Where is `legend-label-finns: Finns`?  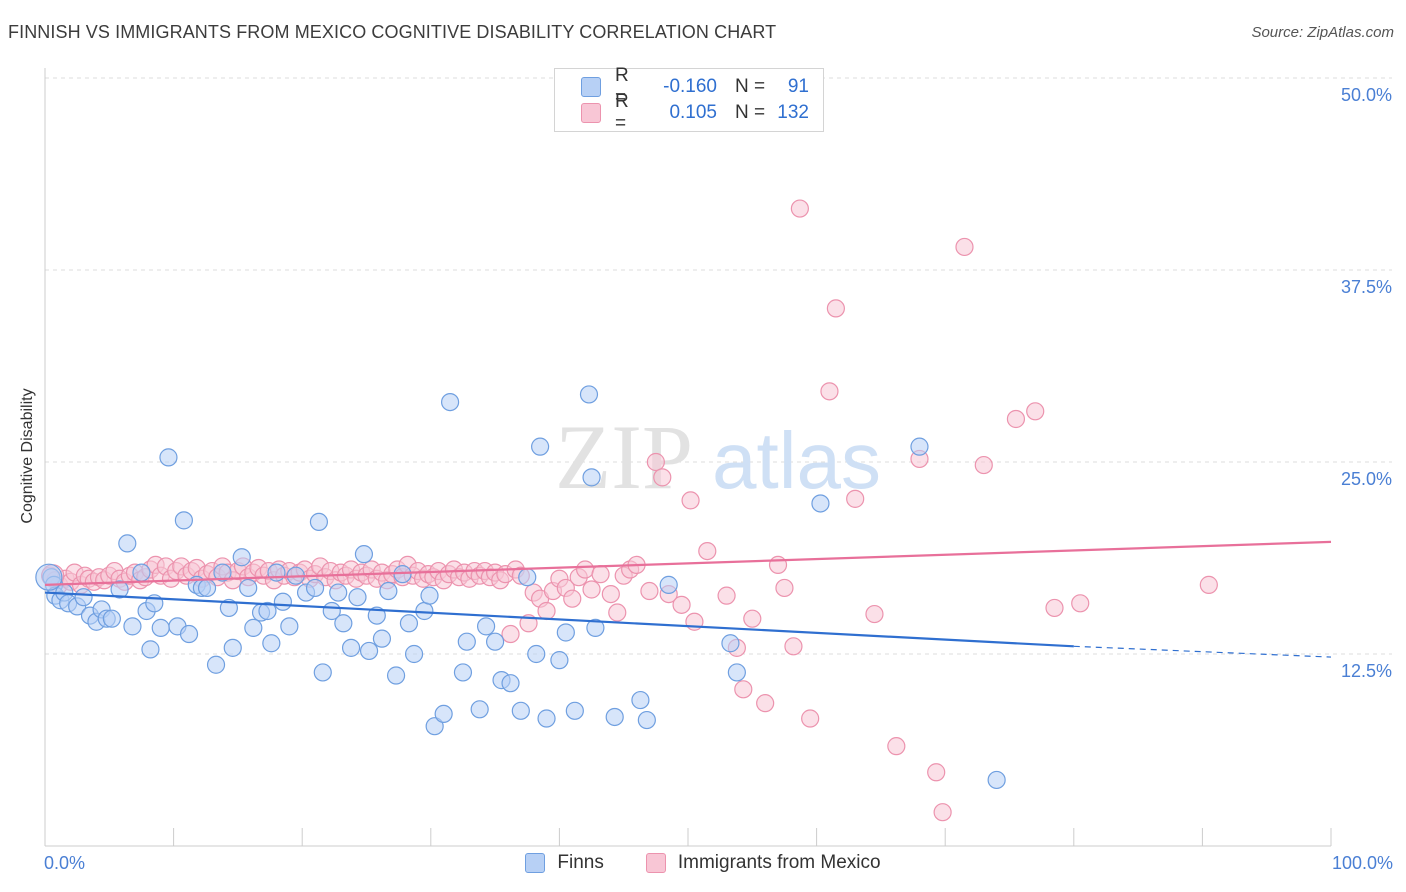
legend-label-finns: Finns is located at coordinates (580, 862).